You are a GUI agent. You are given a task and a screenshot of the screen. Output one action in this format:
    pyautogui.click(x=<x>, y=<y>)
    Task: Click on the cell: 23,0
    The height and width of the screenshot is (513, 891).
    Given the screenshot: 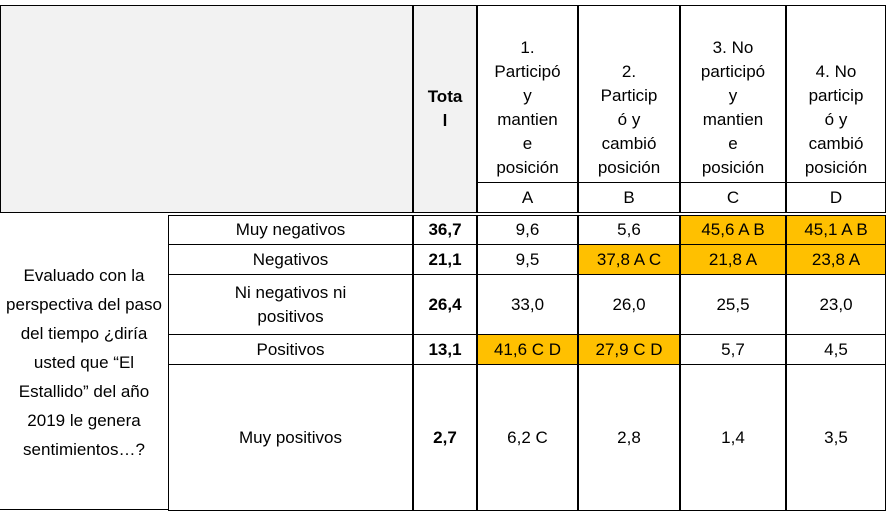 What is the action you would take?
    pyautogui.click(x=836, y=304)
    